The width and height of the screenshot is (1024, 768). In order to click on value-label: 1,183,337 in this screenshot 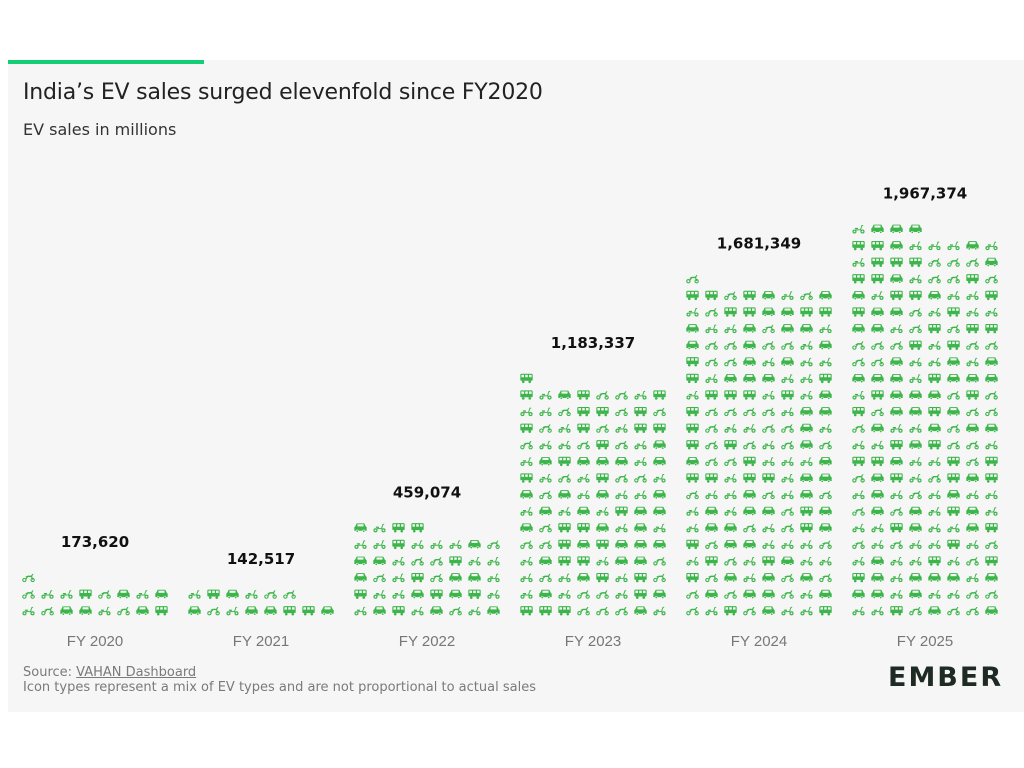, I will do `click(593, 343)`.